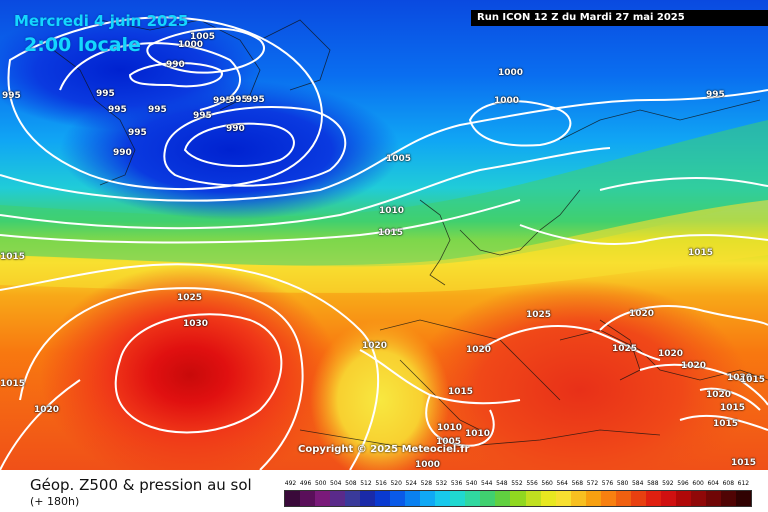 Image resolution: width=768 pixels, height=512 pixels. What do you see at coordinates (305, 483) in the screenshot?
I see `scale-label: 496` at bounding box center [305, 483].